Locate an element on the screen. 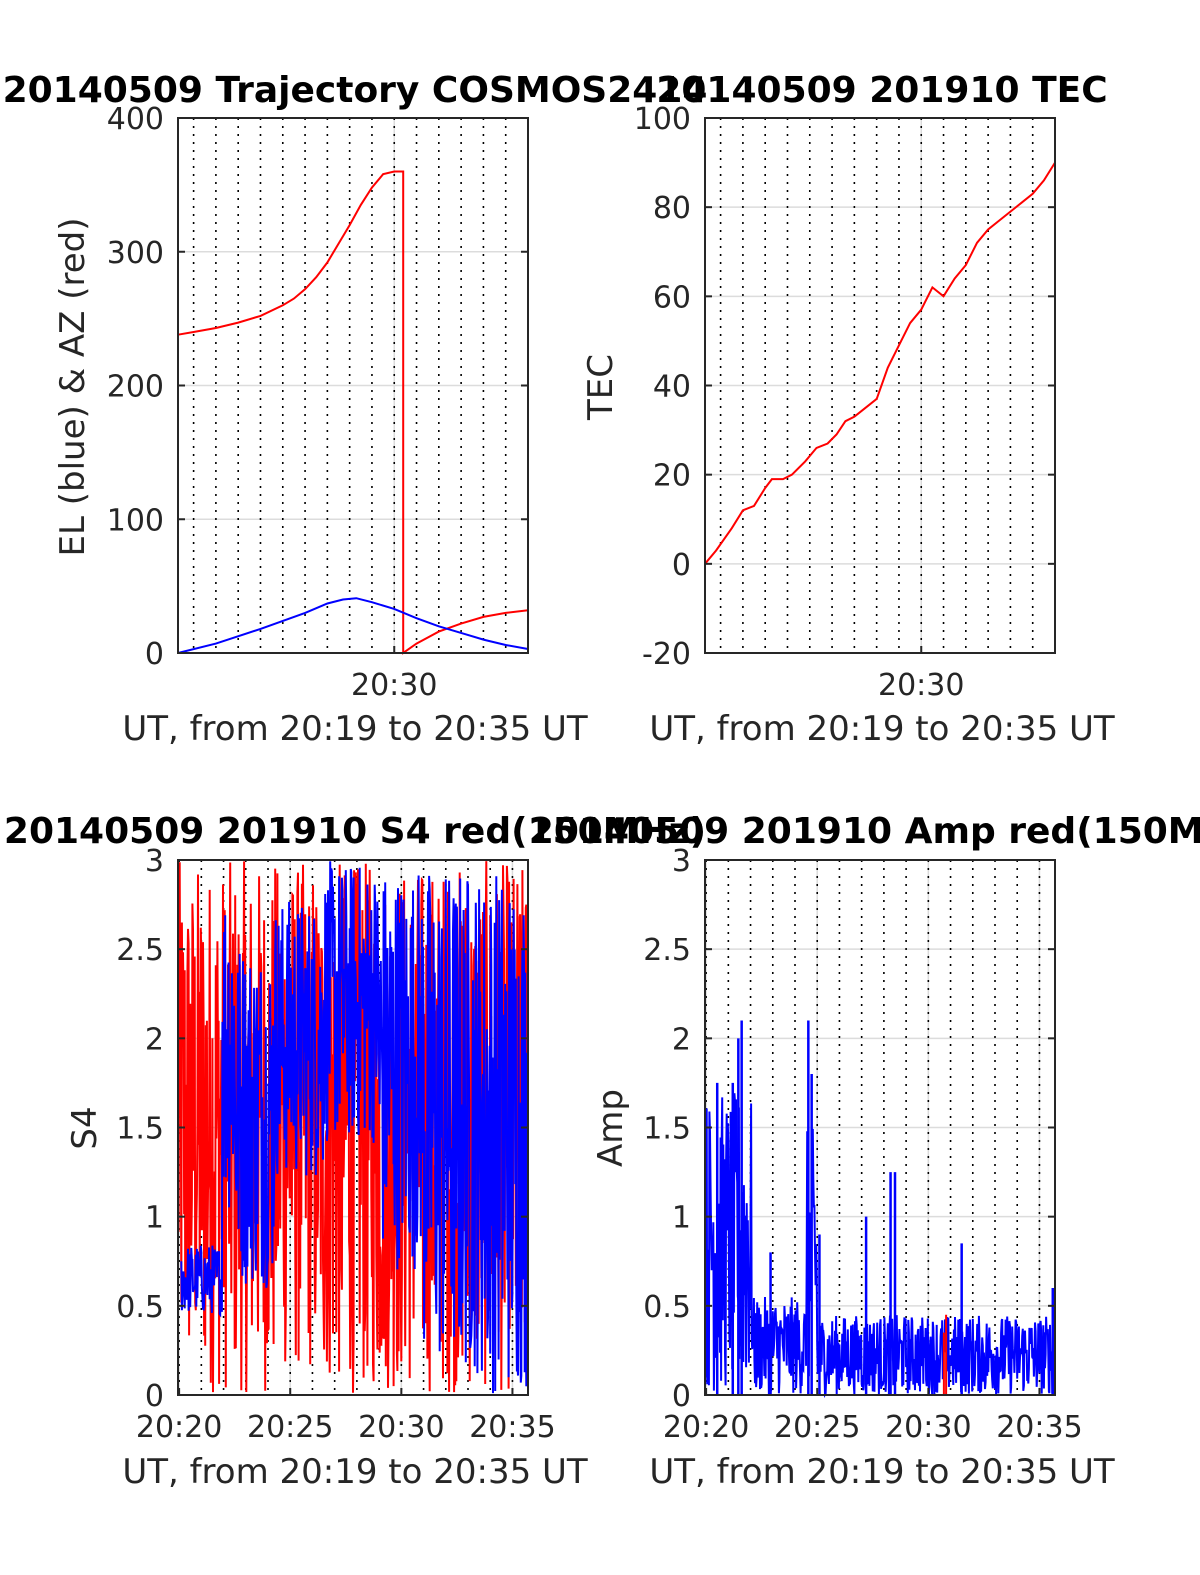 Image resolution: width=1200 pixels, height=1575 pixels. s4-ylabel: S4 is located at coordinates (85, 1127).